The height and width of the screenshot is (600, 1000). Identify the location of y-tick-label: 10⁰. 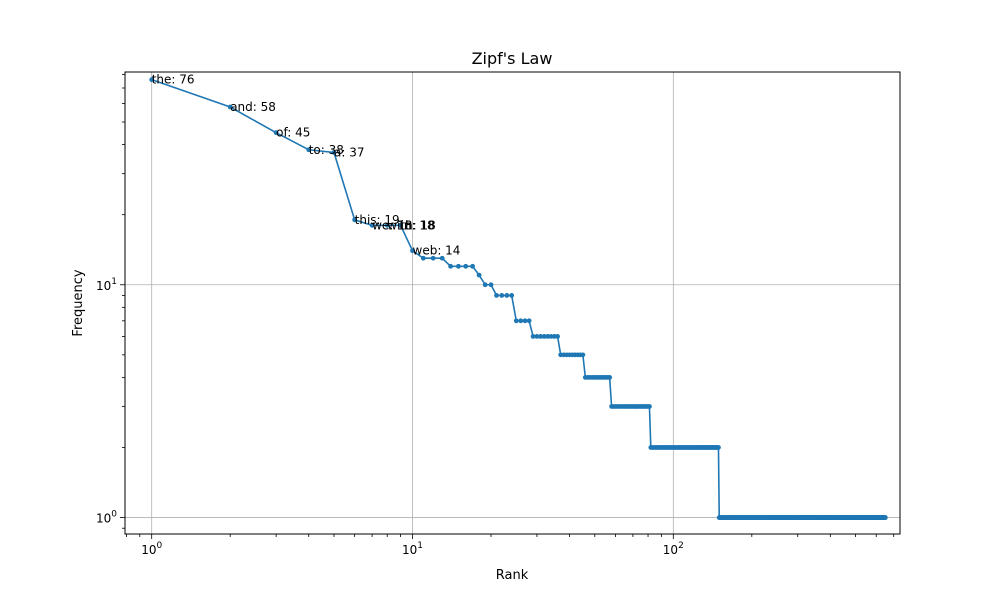
(106, 518).